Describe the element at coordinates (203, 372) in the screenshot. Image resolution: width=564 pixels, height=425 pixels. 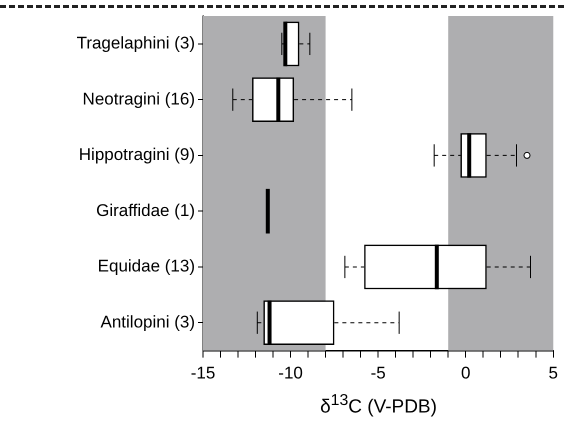
I see `x-tick-label: -15` at that location.